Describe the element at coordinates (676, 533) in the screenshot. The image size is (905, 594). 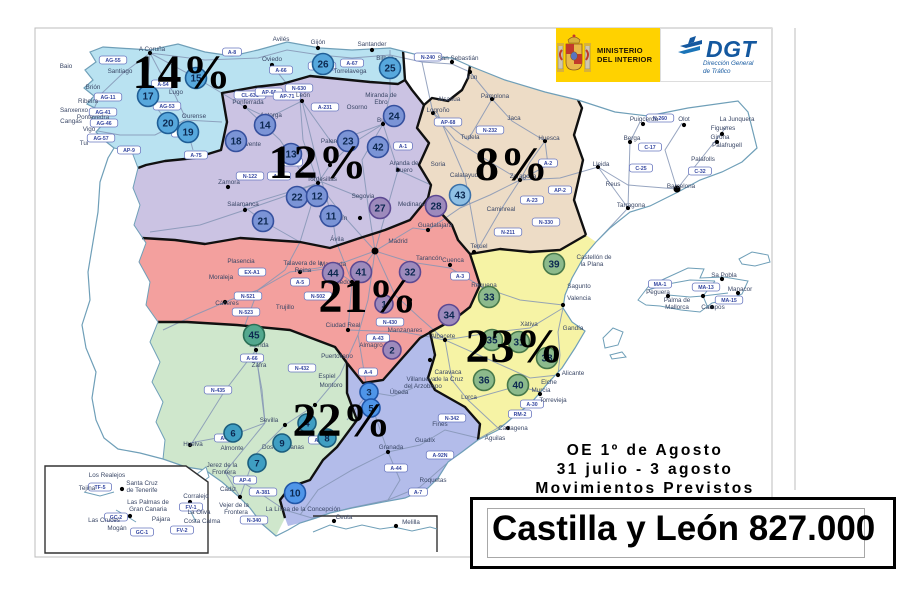
I see `highlight-inner-frame` at that location.